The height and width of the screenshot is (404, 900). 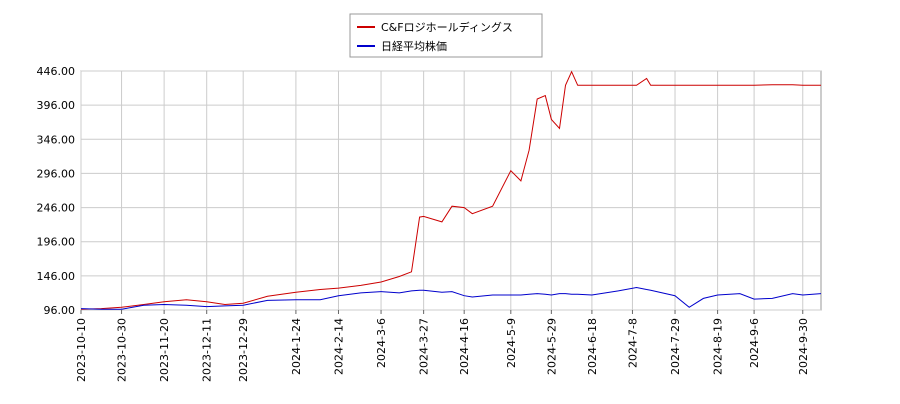 I want to click on y-tick-label: 396.00, so click(x=56, y=105).